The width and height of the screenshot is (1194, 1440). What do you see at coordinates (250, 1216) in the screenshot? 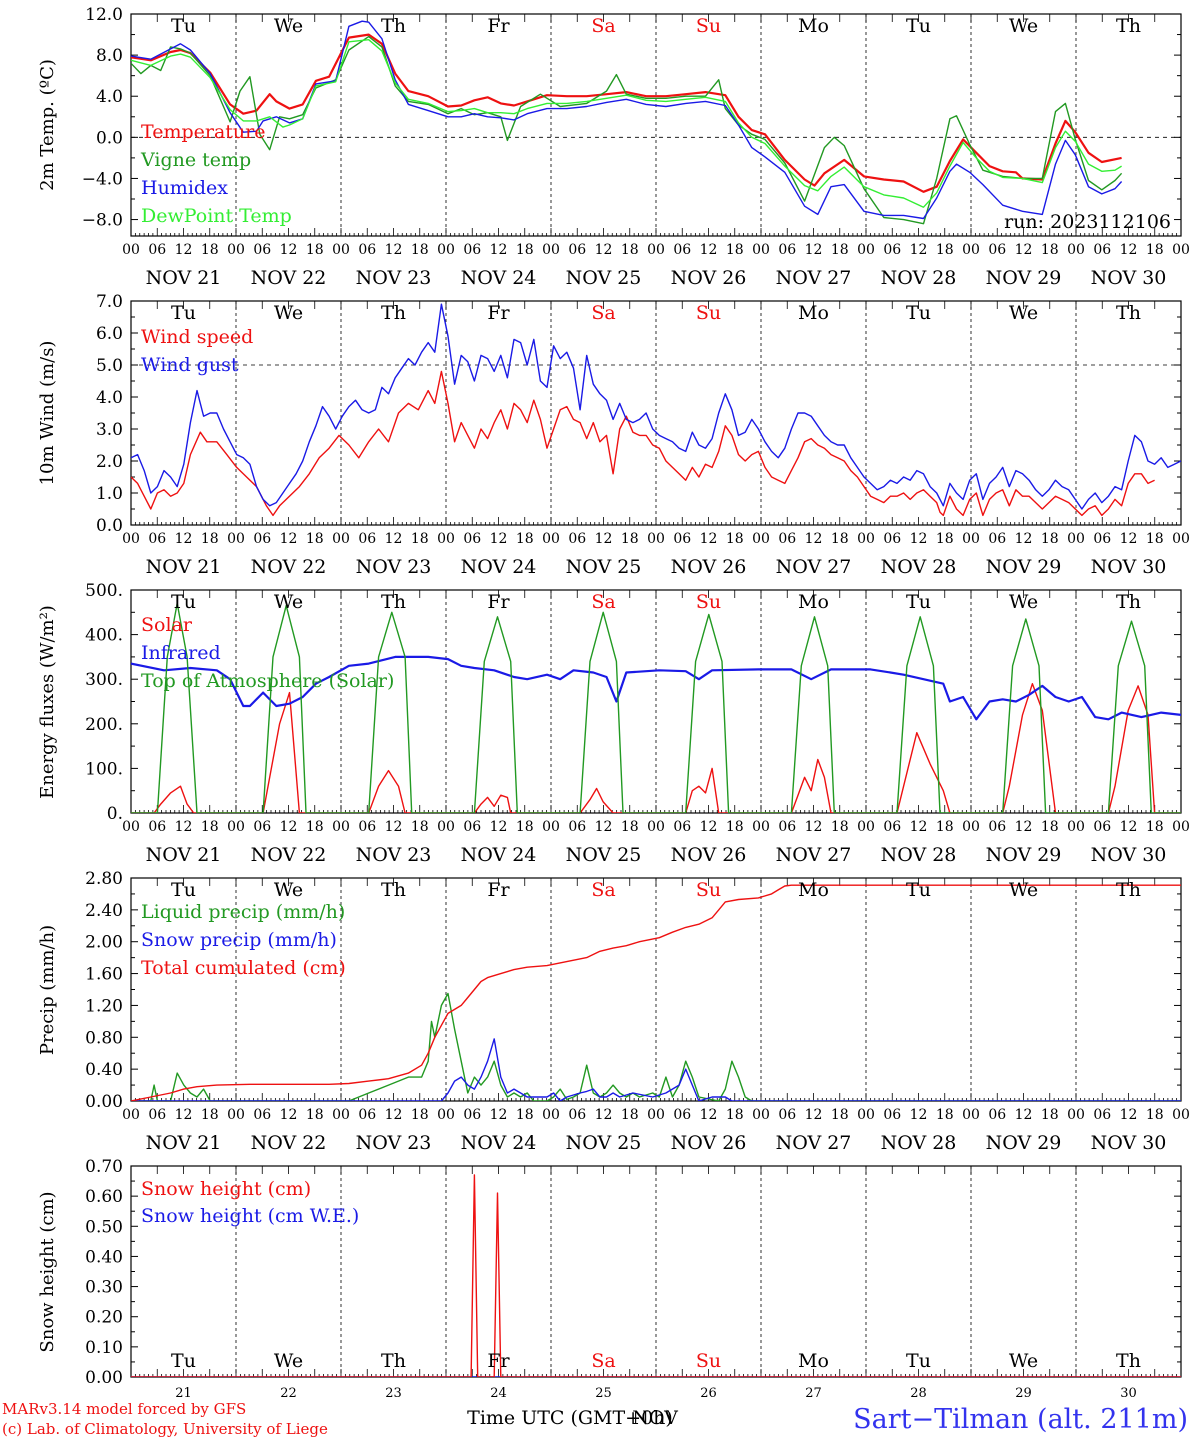
I see `legend-entry: Snow height (cm W.E.)` at bounding box center [250, 1216].